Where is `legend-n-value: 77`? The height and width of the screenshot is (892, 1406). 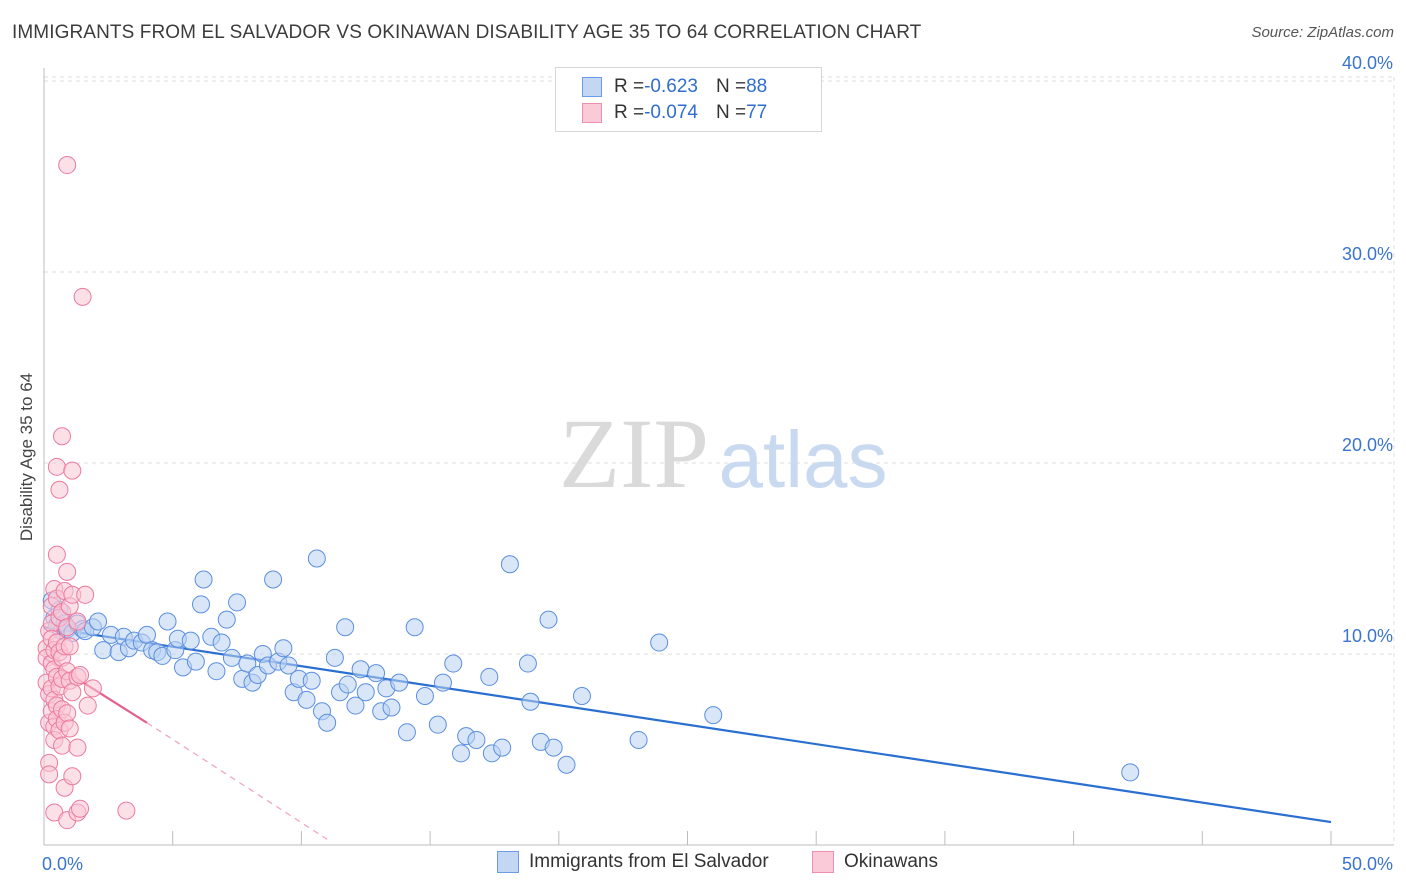 legend-n-value: 77 is located at coordinates (757, 112).